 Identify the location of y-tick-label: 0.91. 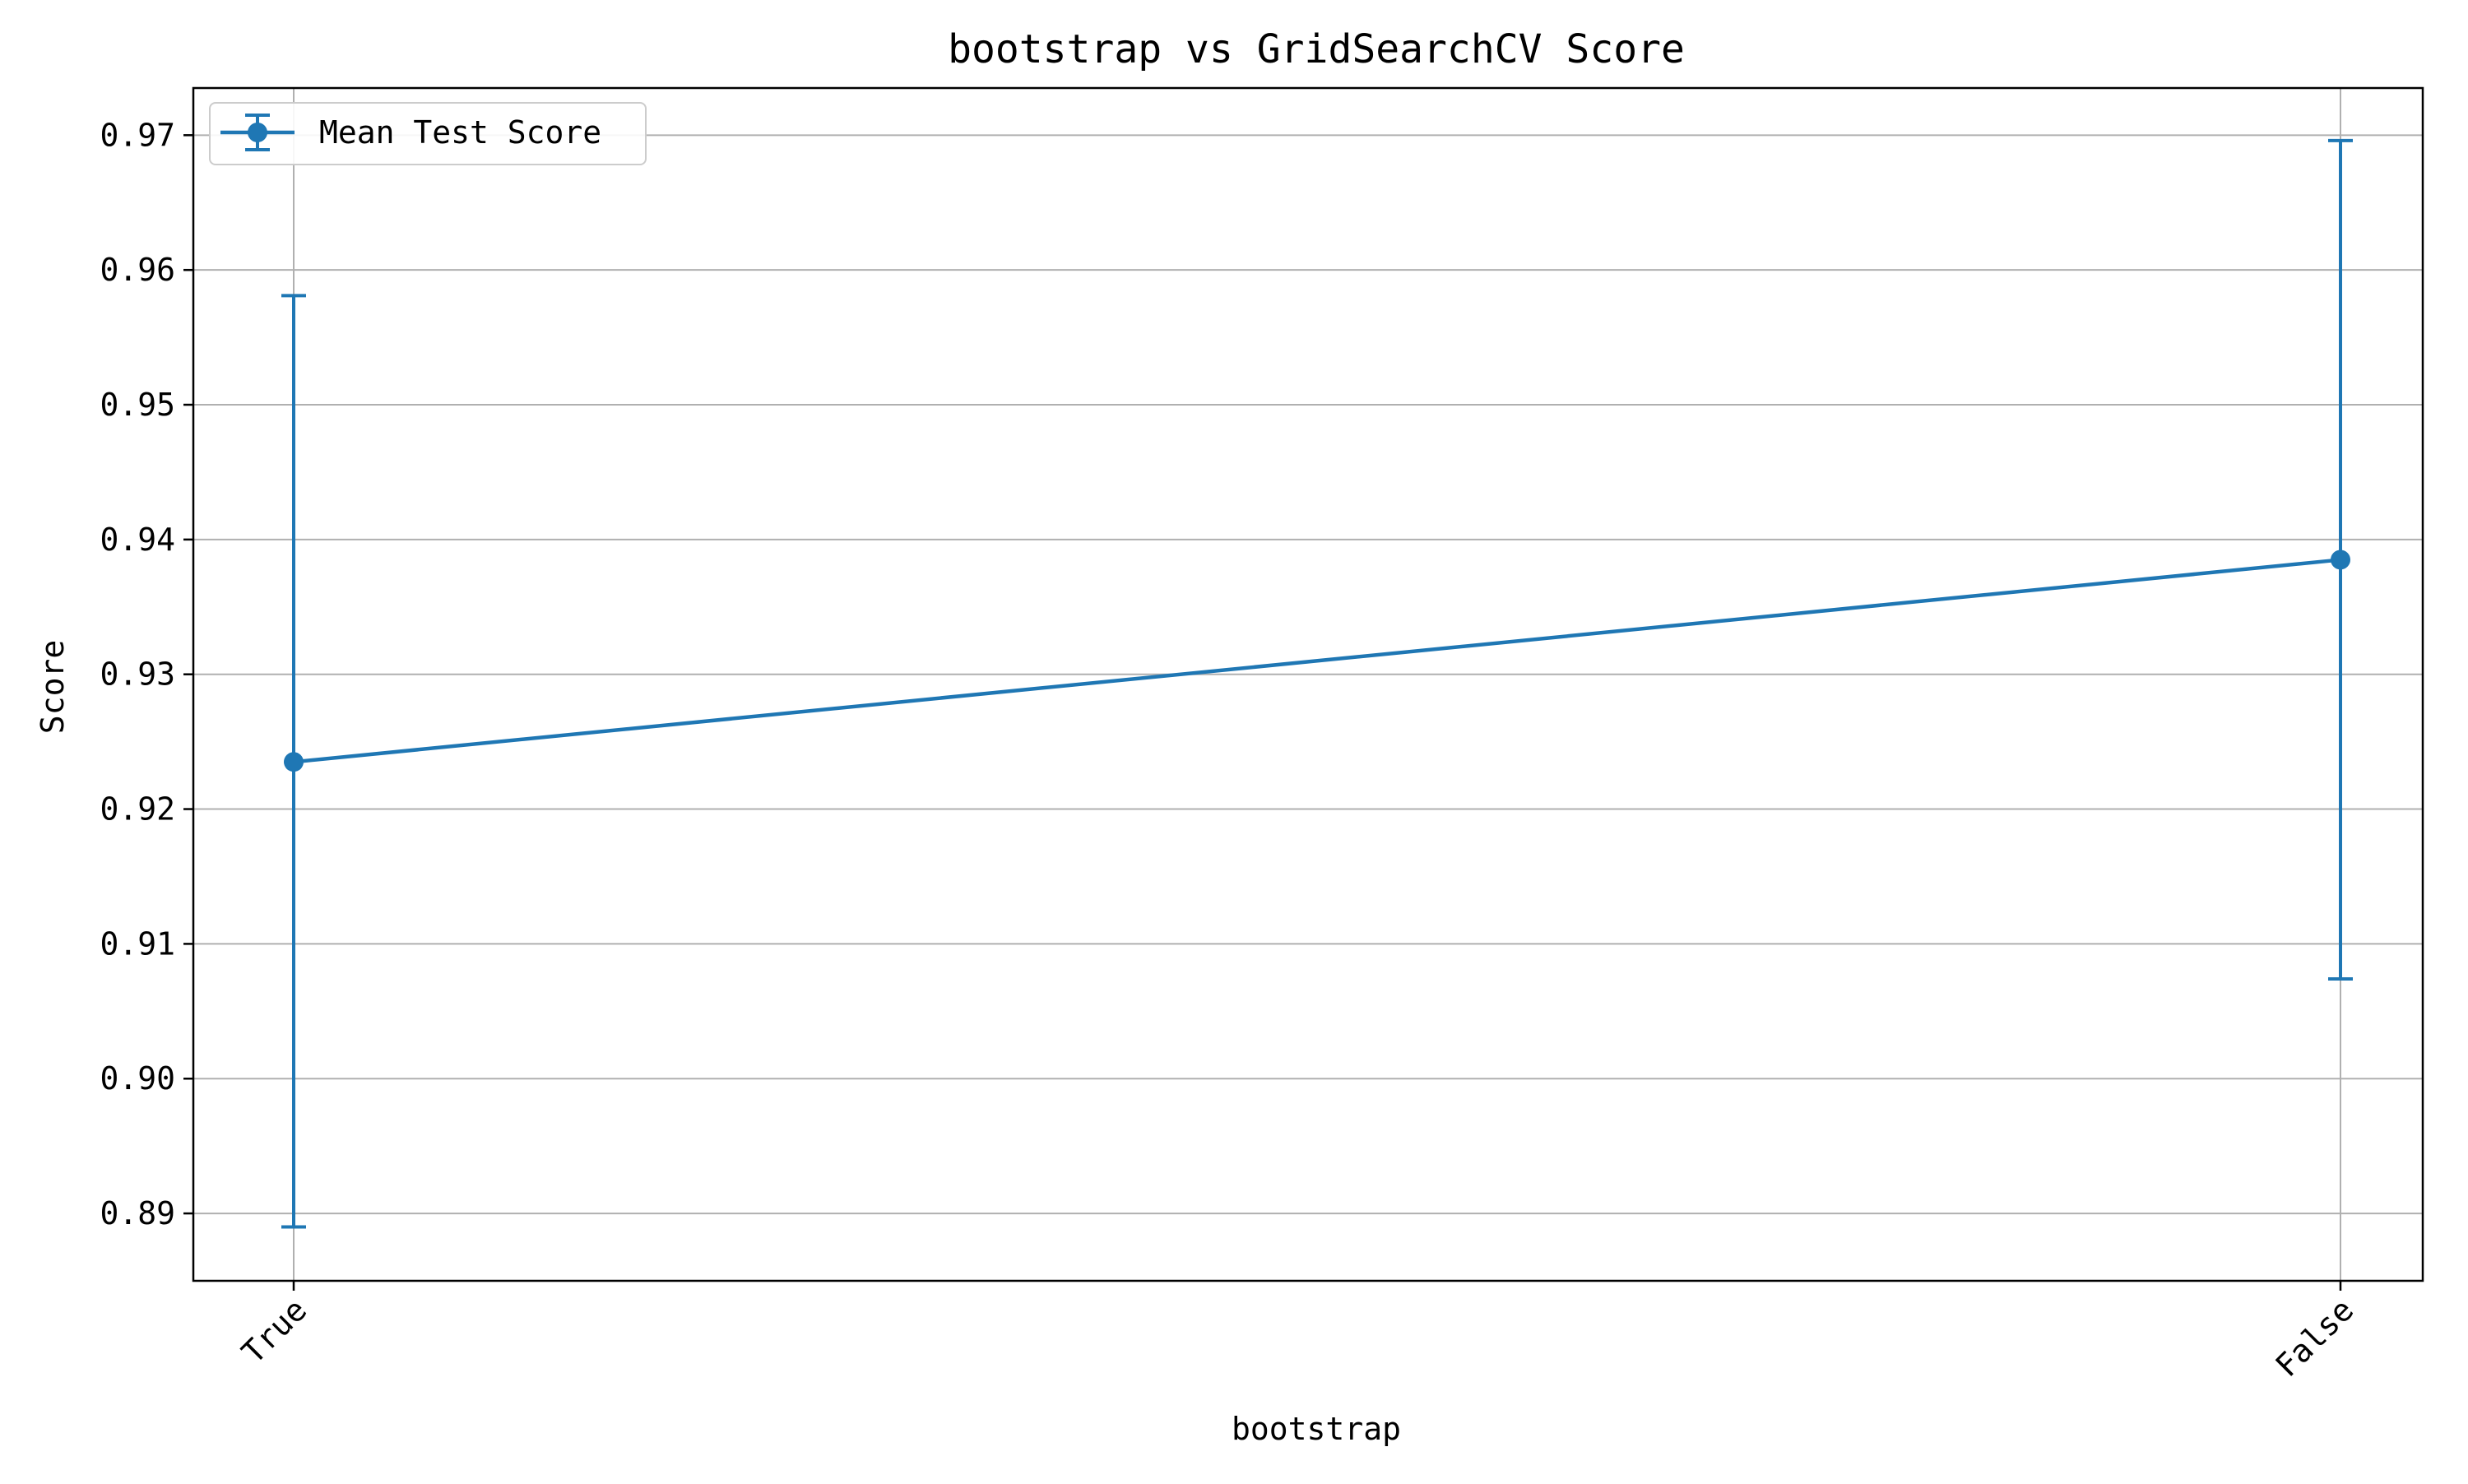
(137, 943).